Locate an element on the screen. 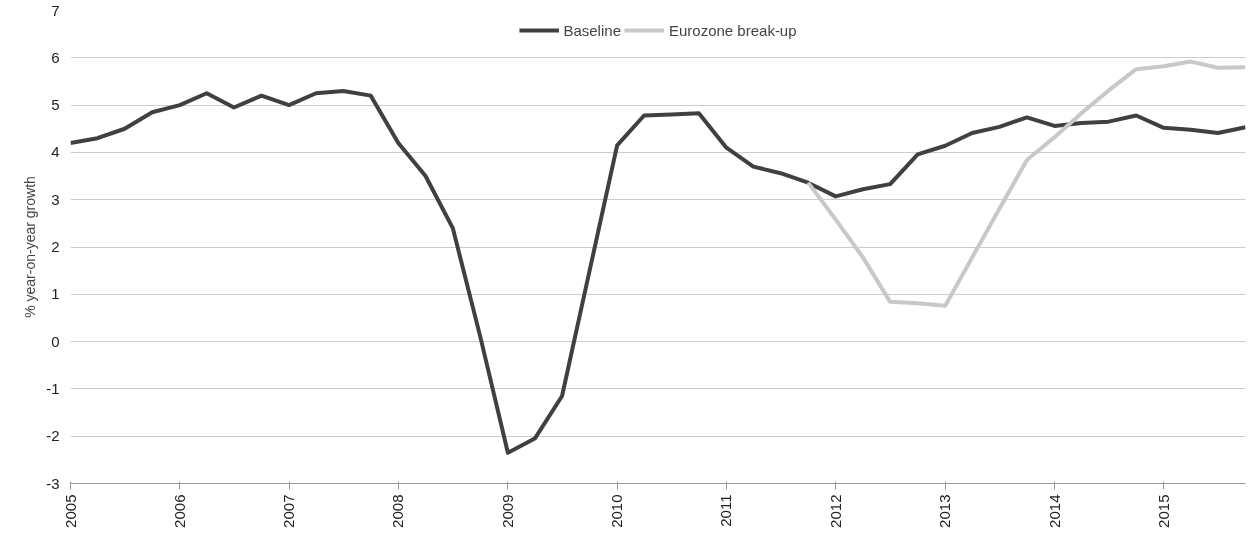 This screenshot has height=533, width=1259. y-axis-title: % year-on-year growth is located at coordinates (30, 247).